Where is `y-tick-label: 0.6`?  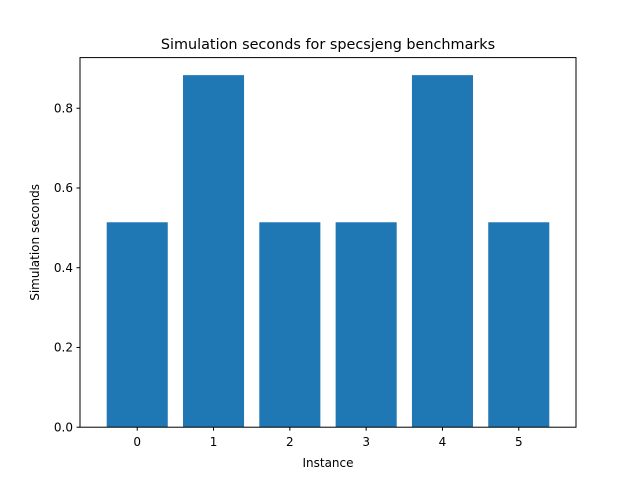
y-tick-label: 0.6 is located at coordinates (63, 188).